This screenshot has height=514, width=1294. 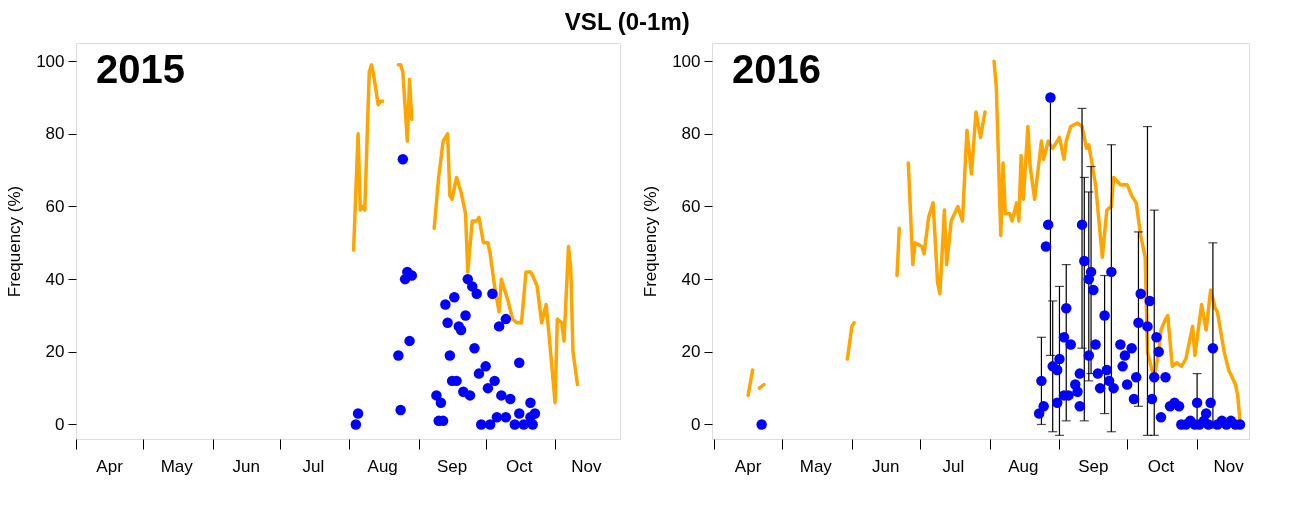 What do you see at coordinates (627, 21) in the screenshot?
I see `text: VSL (0-1m)` at bounding box center [627, 21].